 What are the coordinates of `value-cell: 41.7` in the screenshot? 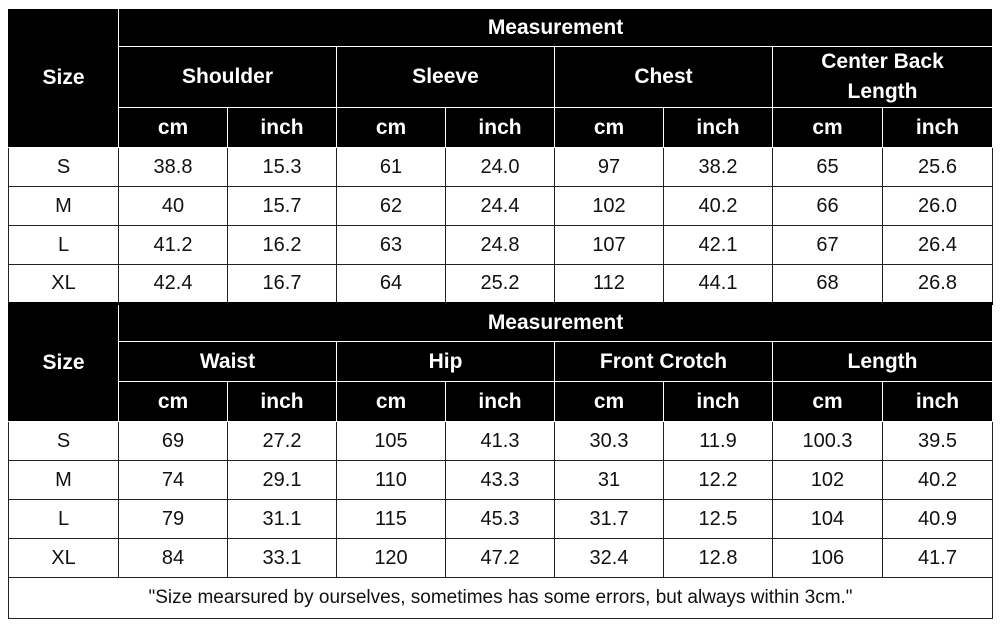 It's located at (937, 558).